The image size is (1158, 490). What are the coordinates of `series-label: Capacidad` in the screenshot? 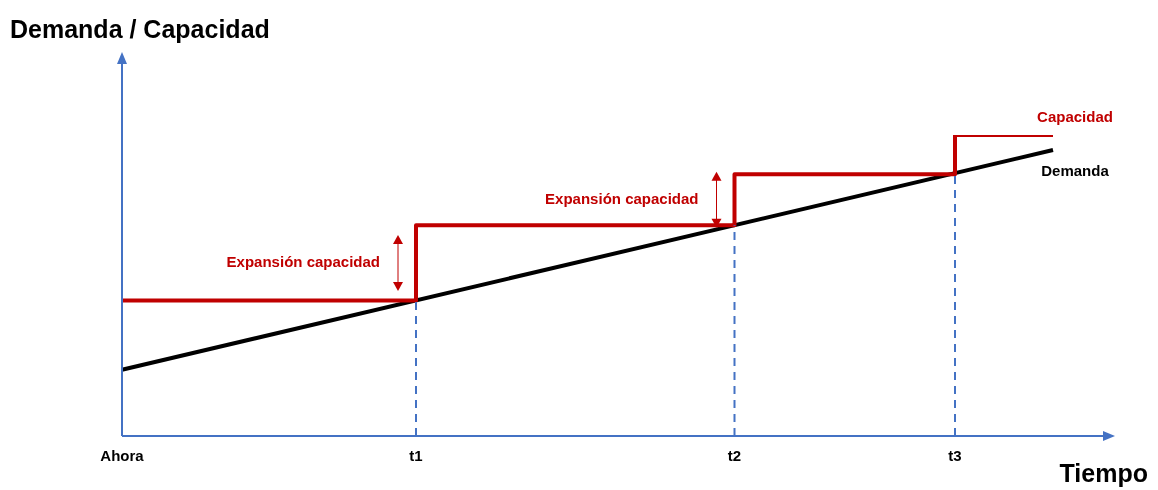 It's located at (1075, 116).